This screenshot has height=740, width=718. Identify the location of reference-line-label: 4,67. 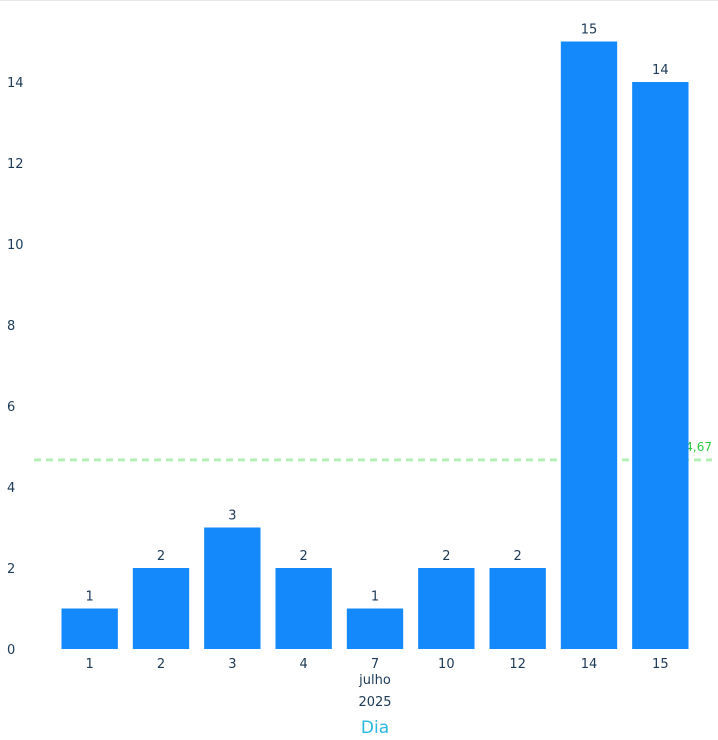
(698, 447).